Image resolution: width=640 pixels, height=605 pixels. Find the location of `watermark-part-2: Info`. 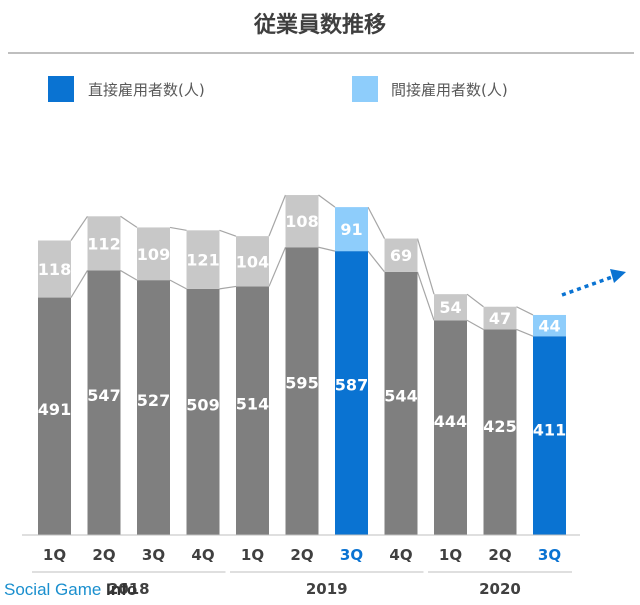

watermark-part-2: Info is located at coordinates (122, 589).